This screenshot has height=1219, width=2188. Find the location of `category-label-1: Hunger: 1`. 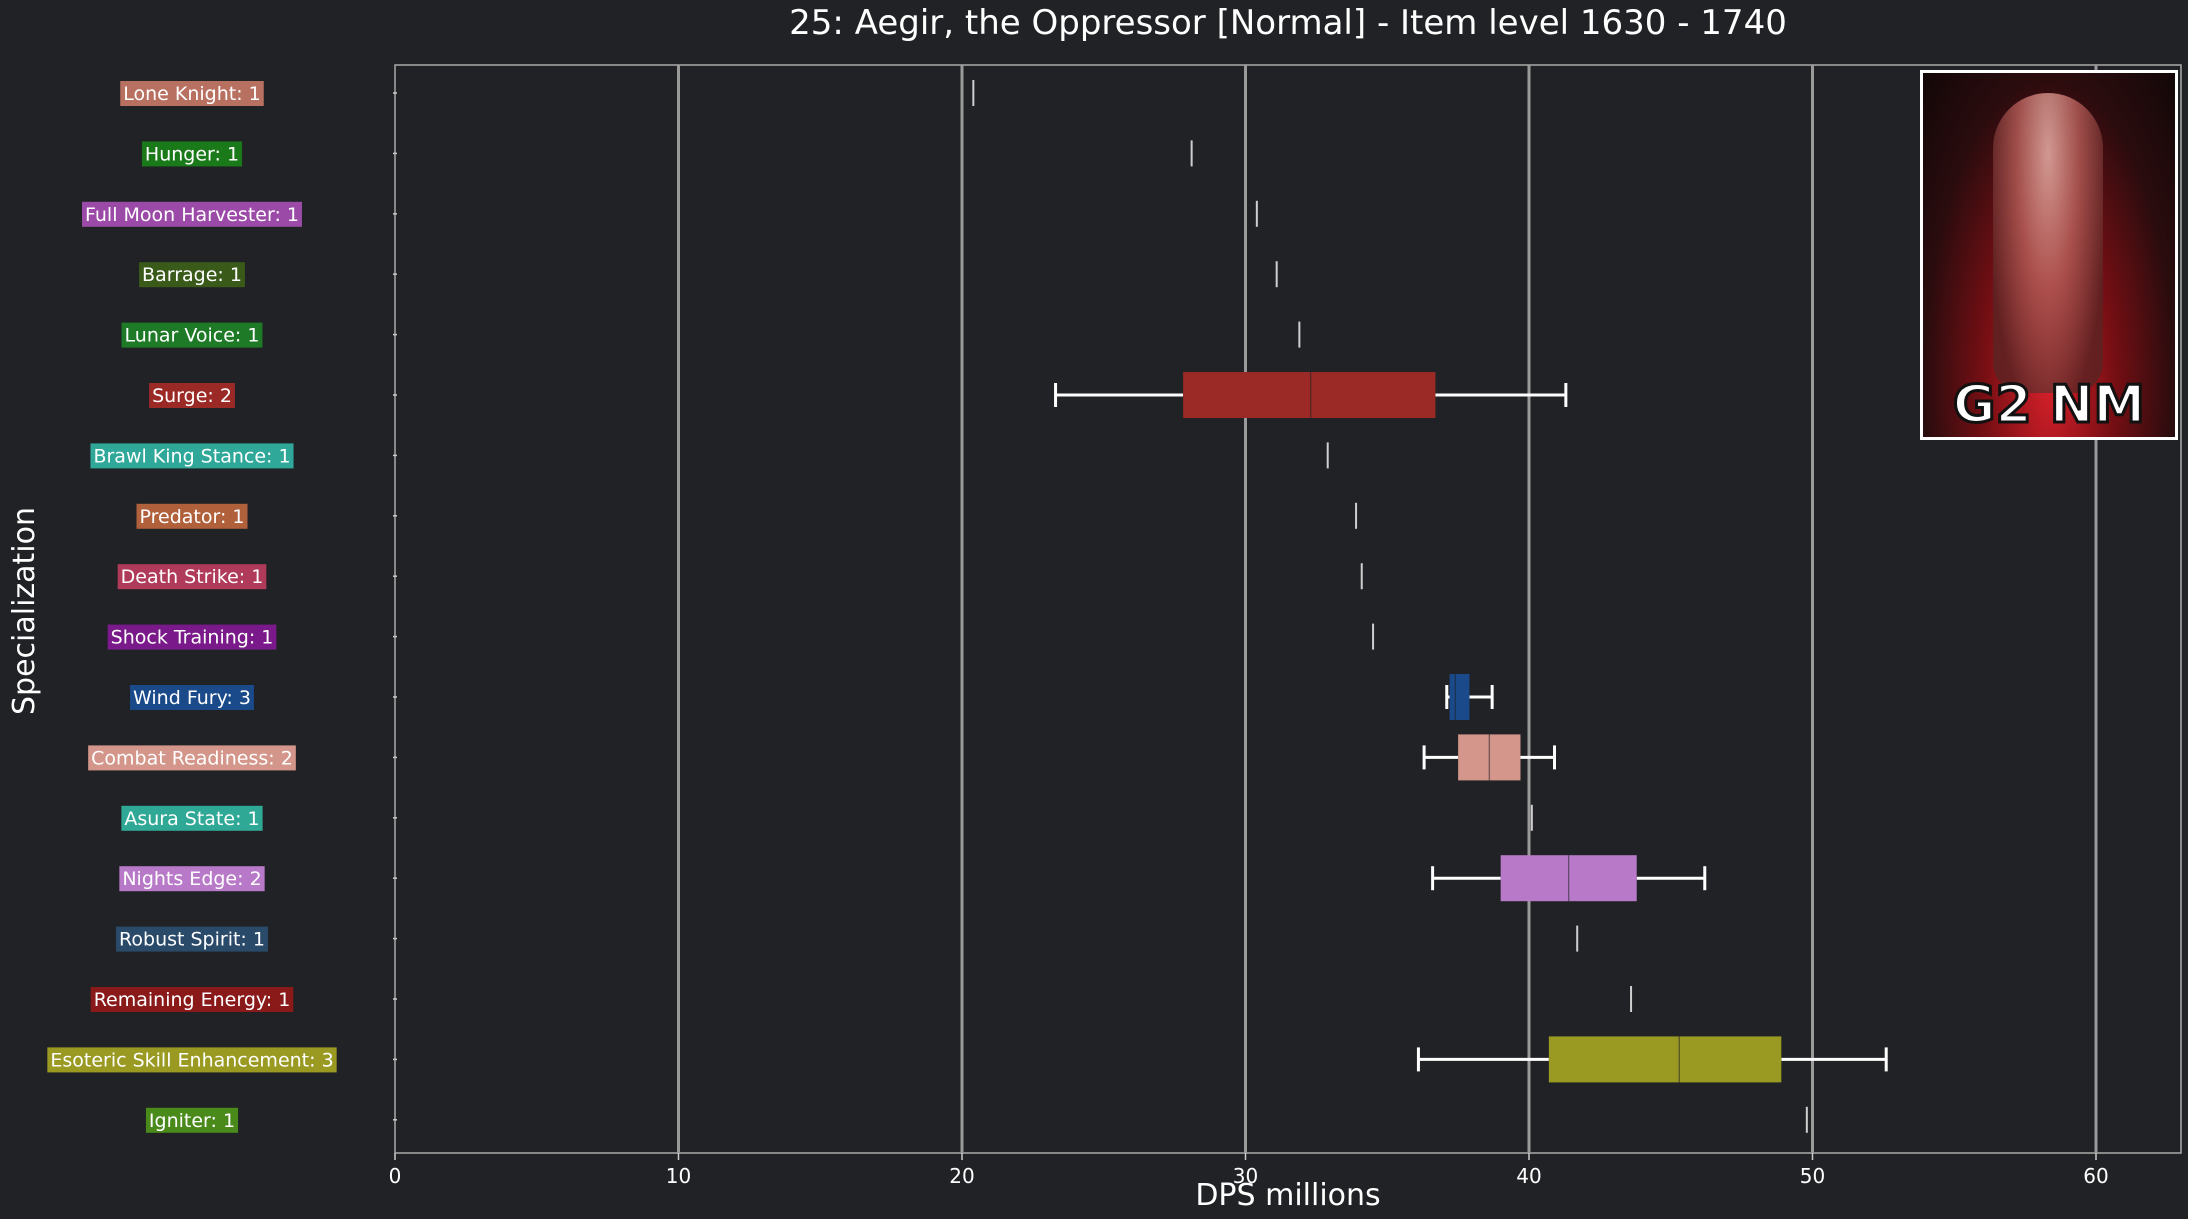

category-label-1: Hunger: 1 is located at coordinates (192, 154).